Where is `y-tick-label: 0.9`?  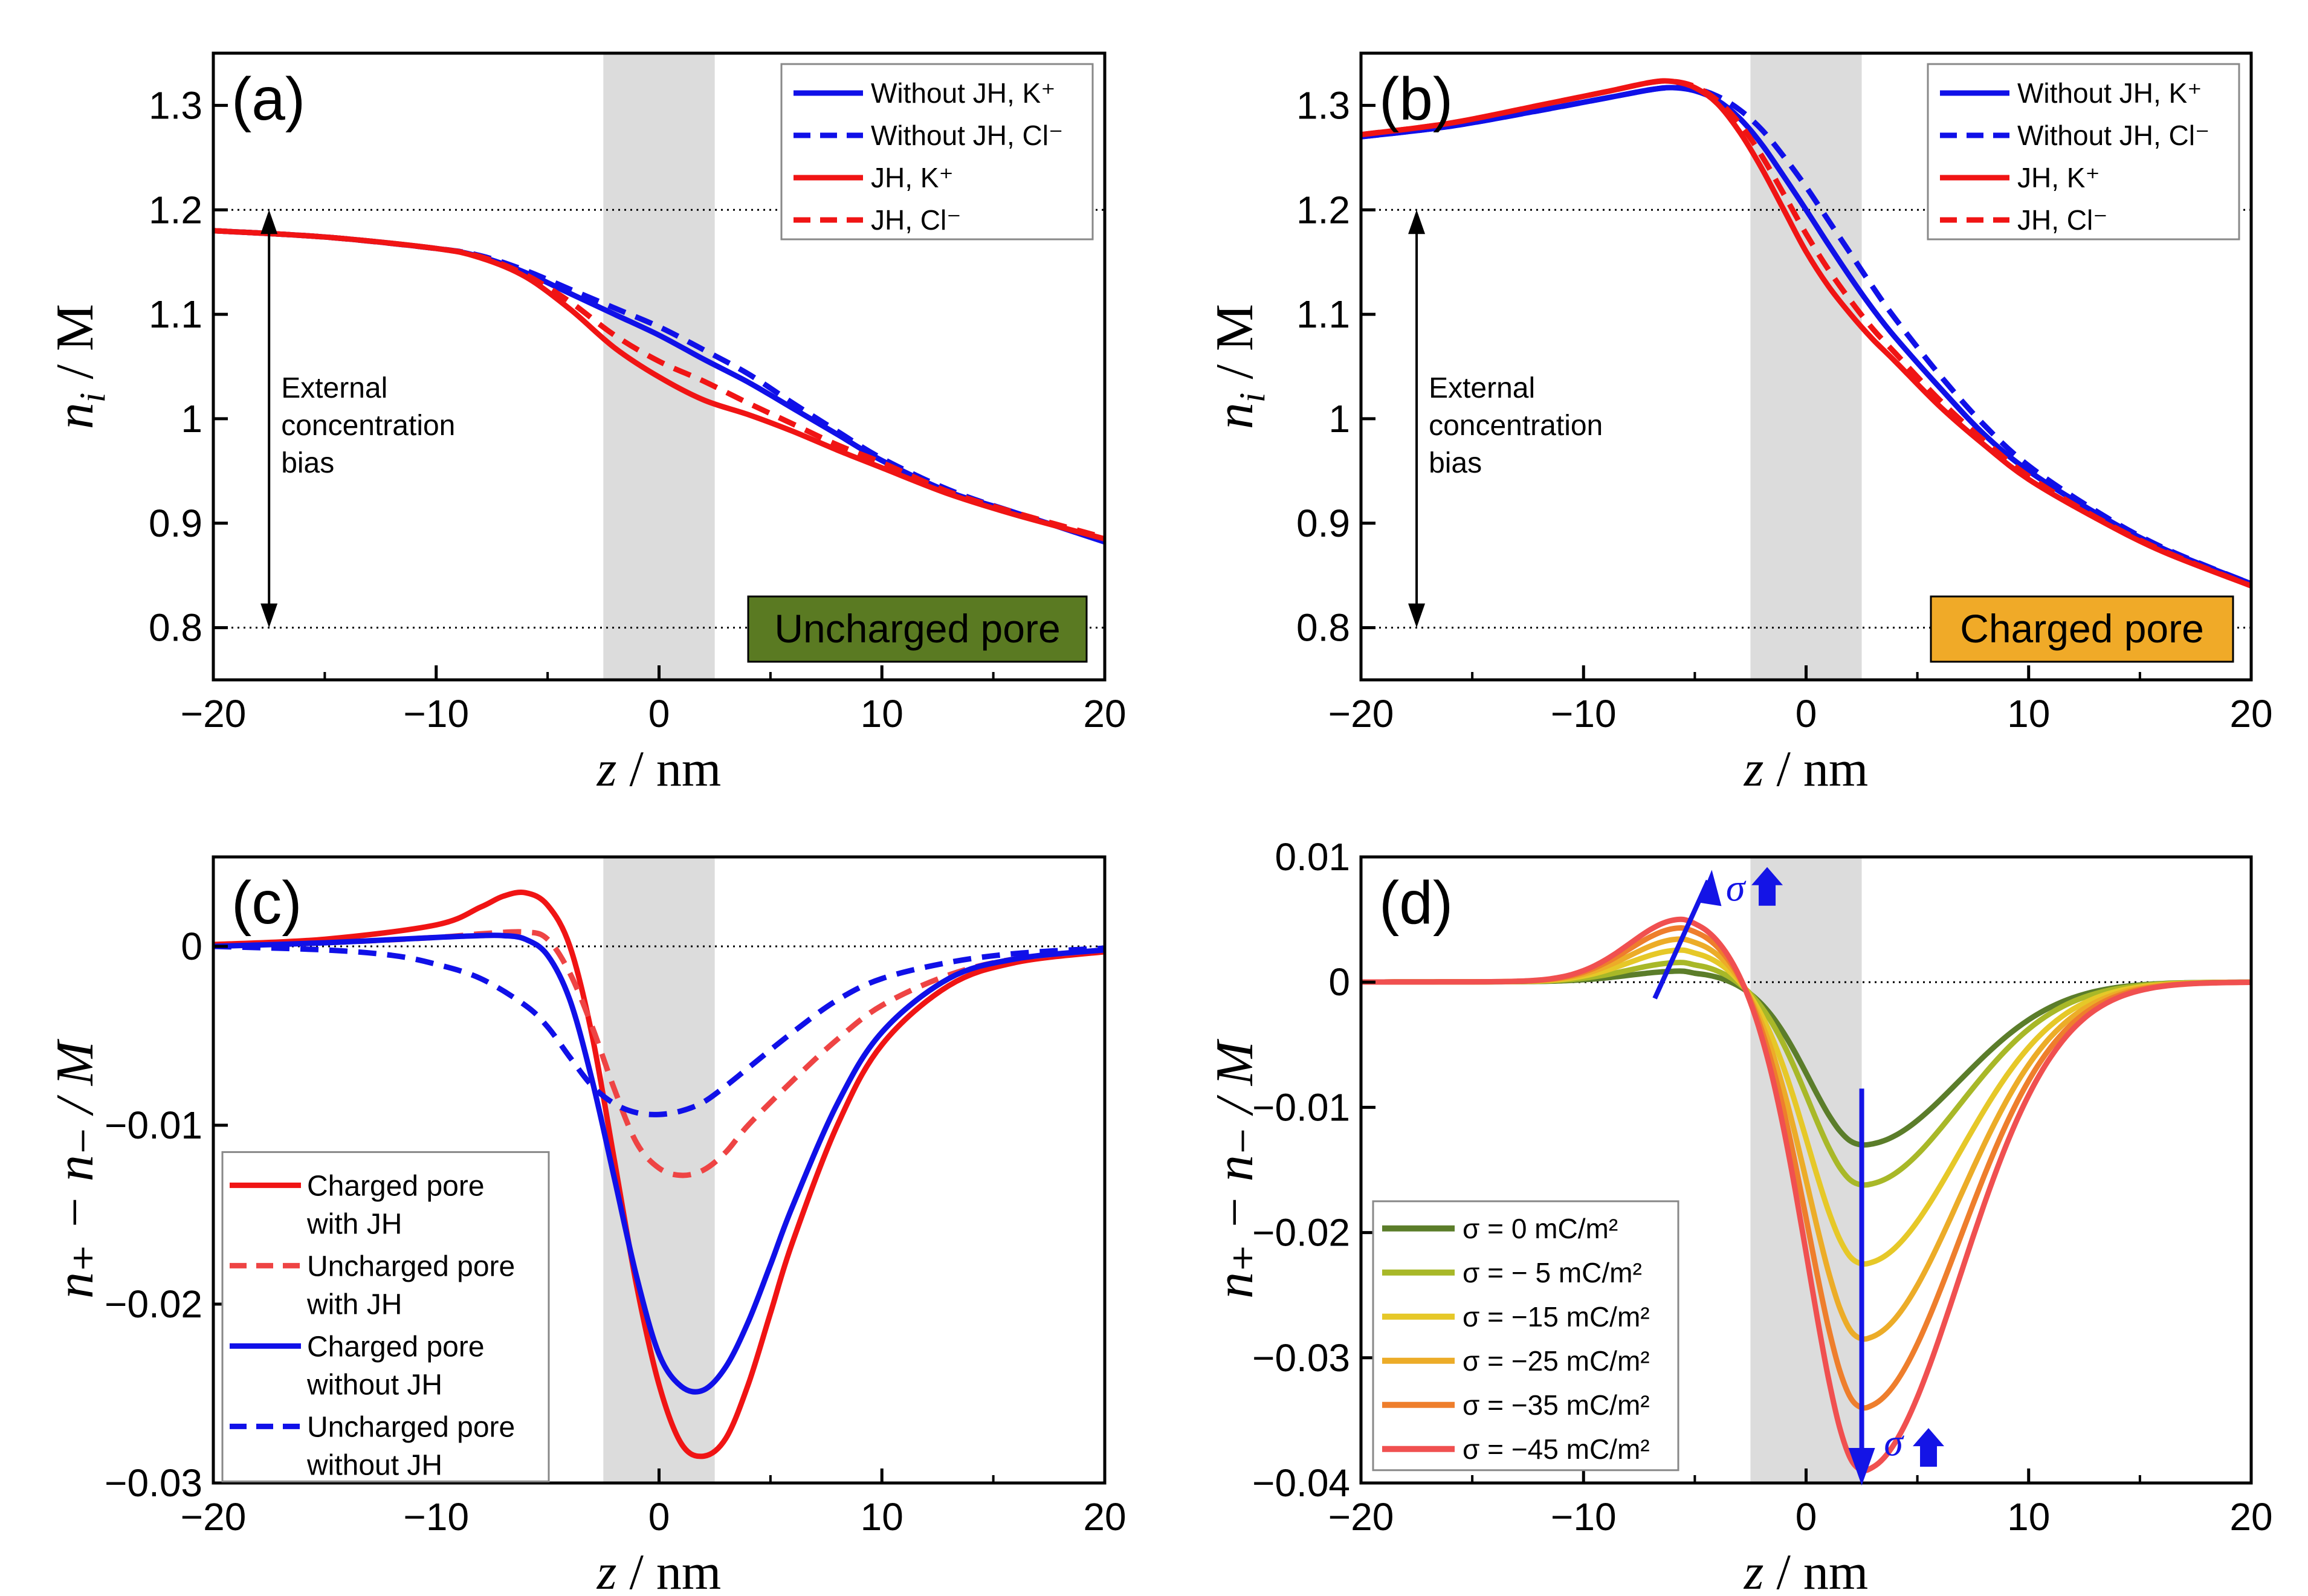
y-tick-label: 0.9 is located at coordinates (175, 523).